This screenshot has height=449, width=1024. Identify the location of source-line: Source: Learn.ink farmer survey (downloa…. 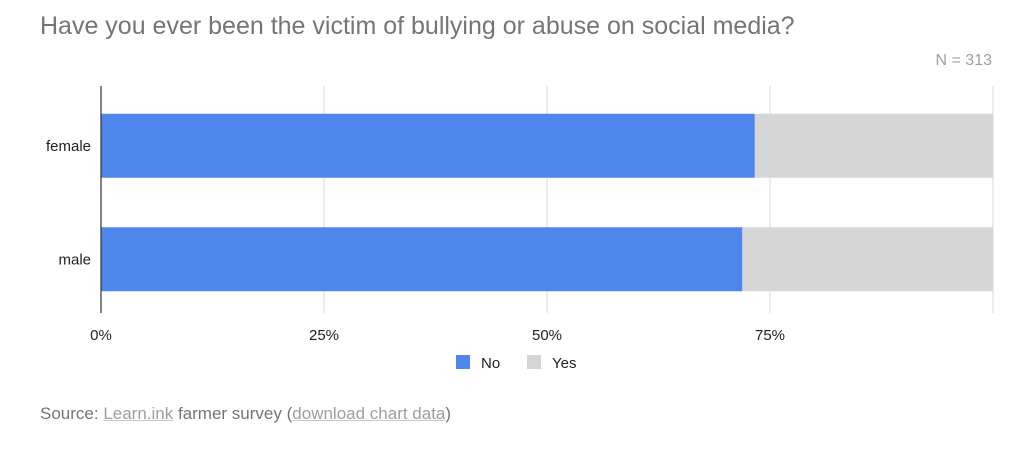
(245, 414).